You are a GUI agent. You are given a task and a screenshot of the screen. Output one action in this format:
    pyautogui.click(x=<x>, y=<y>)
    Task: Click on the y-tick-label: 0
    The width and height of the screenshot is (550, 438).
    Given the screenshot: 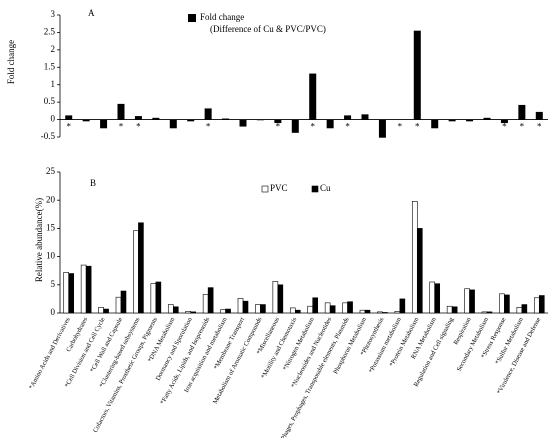 What is the action you would take?
    pyautogui.click(x=53, y=312)
    